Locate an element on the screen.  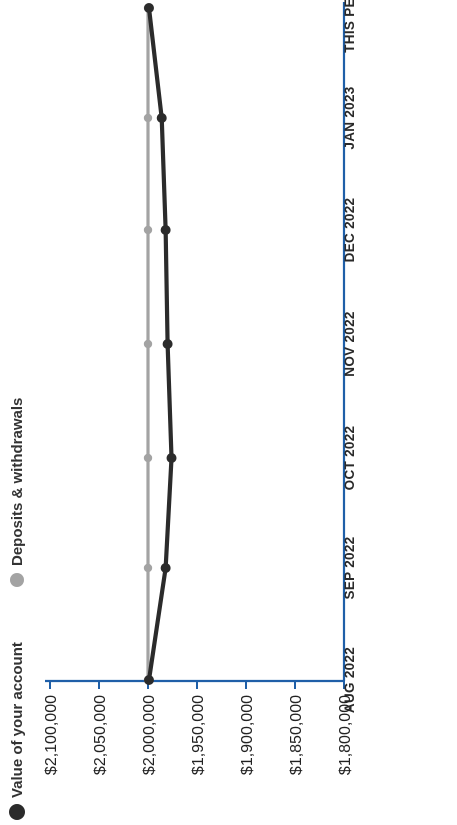
legend-swatch-account-value is located at coordinates (17, 812).